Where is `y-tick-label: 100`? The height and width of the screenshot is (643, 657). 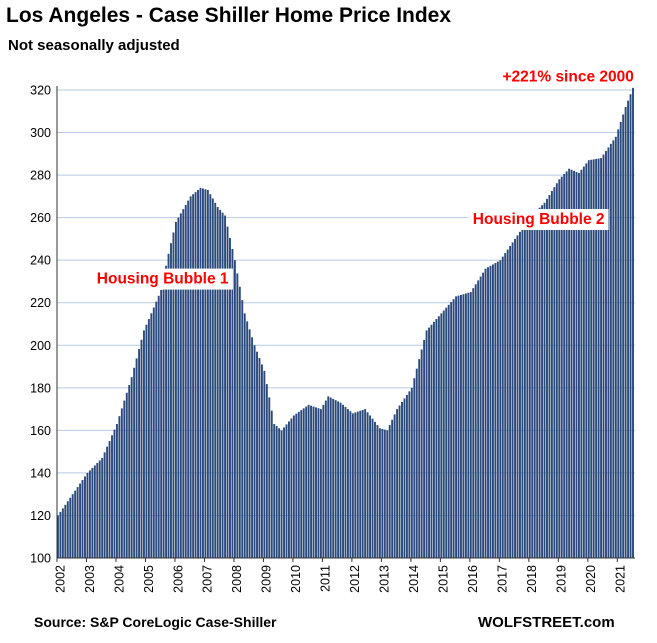 y-tick-label: 100 is located at coordinates (40, 559).